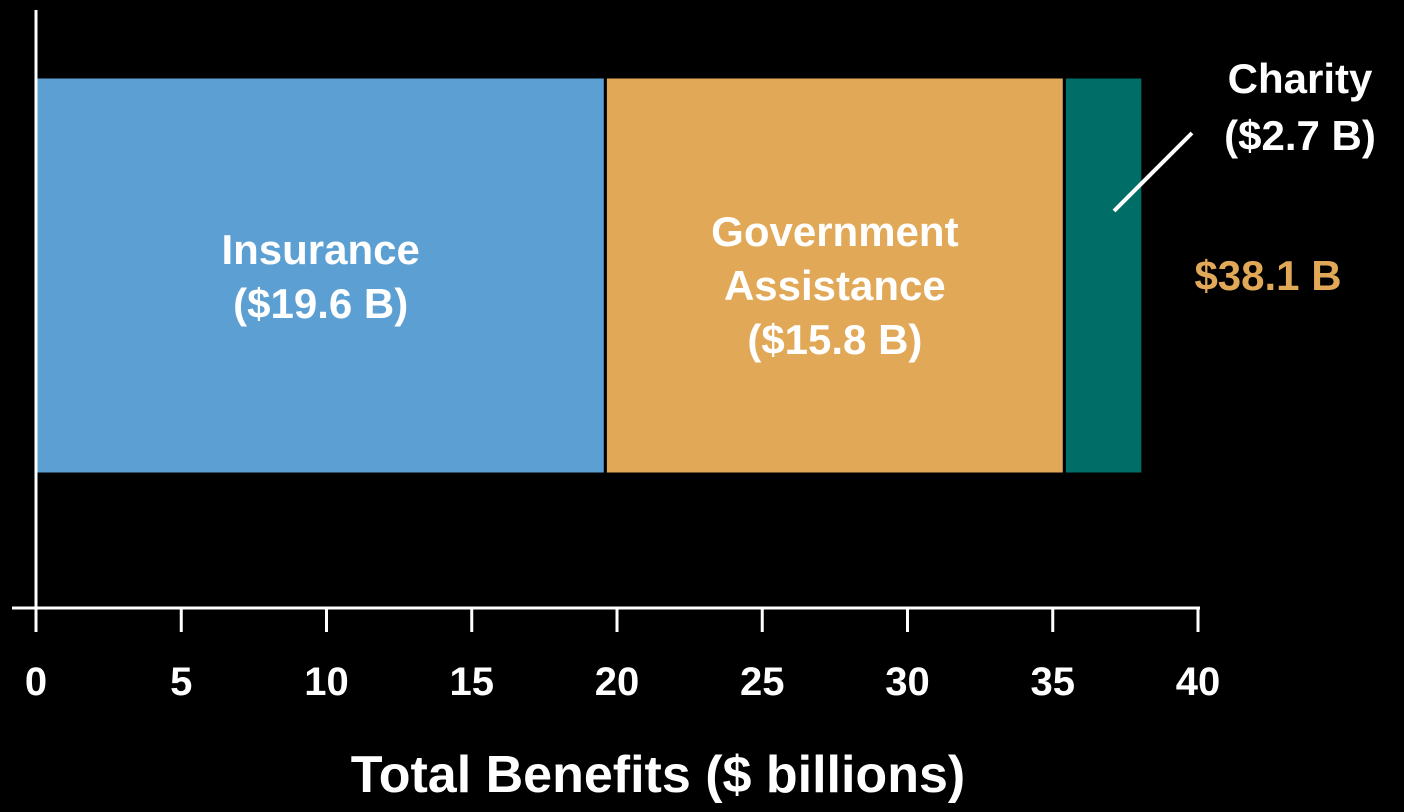 The image size is (1404, 812). Describe the element at coordinates (1267, 275) in the screenshot. I see `total-label: $38.1 B` at that location.